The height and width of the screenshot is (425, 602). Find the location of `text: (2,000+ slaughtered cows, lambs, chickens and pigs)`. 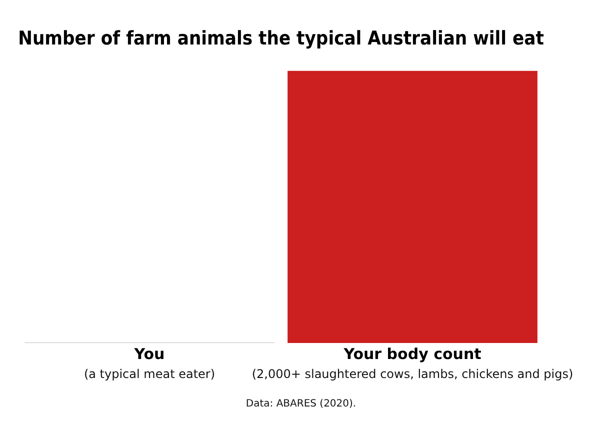

text: (2,000+ slaughtered cows, lambs, chickens and pigs) is located at coordinates (413, 374).